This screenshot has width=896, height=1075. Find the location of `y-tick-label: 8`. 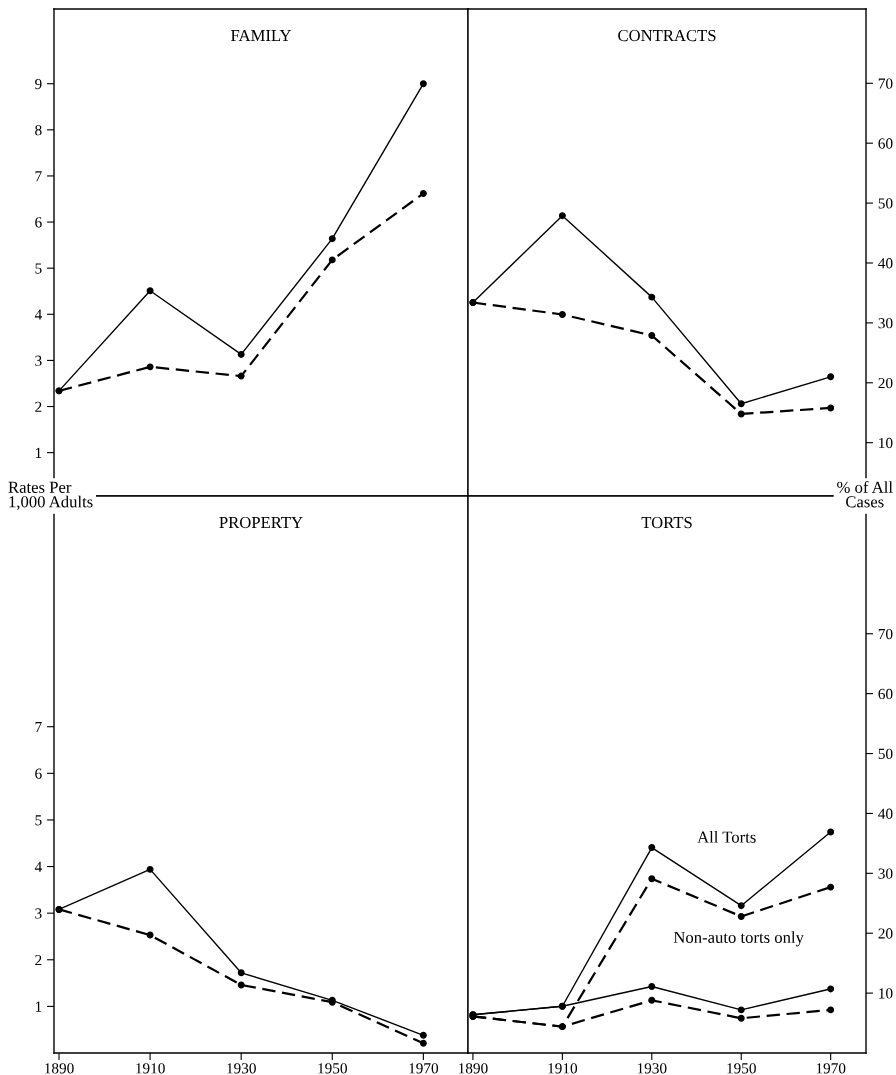

y-tick-label: 8 is located at coordinates (38, 130).